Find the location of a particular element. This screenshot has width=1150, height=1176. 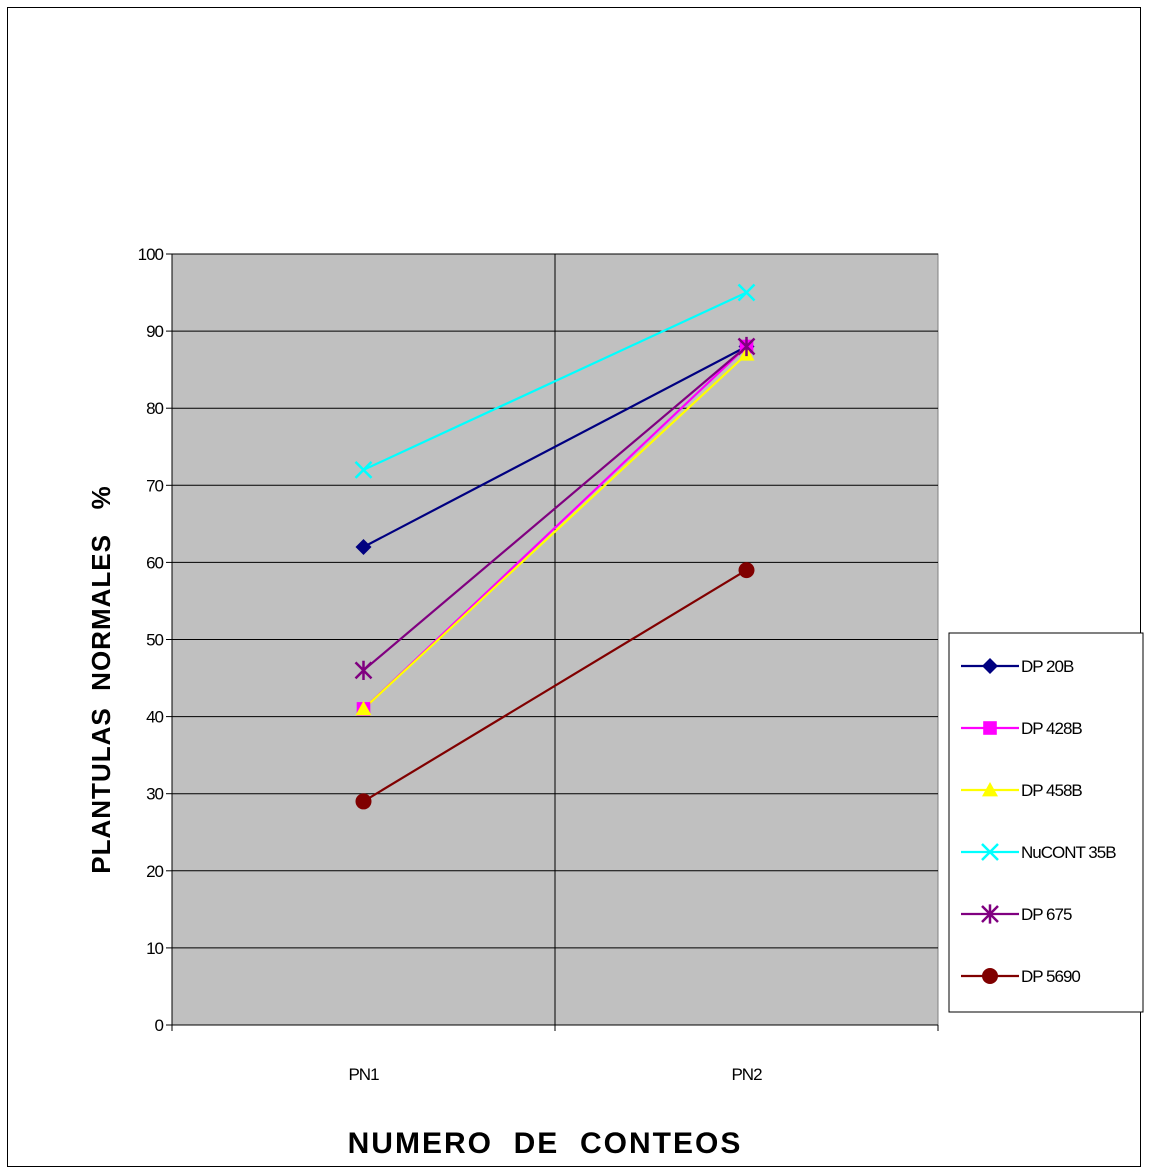

y-tick-label: 20 is located at coordinates (154, 871).